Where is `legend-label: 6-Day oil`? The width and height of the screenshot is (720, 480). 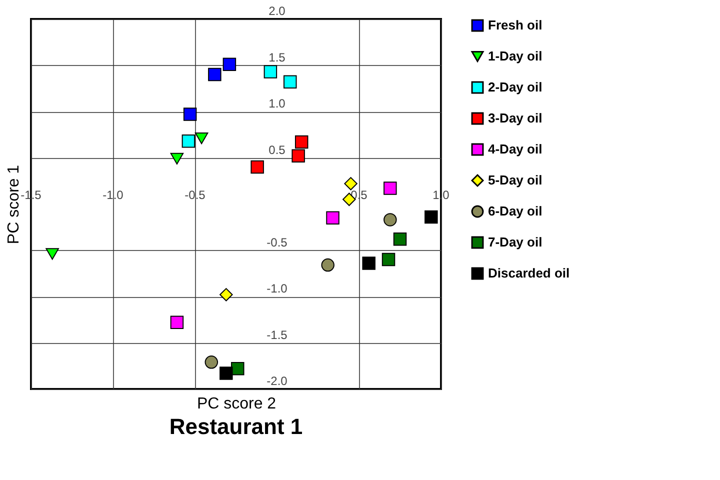
legend-label: 6-Day oil is located at coordinates (515, 211).